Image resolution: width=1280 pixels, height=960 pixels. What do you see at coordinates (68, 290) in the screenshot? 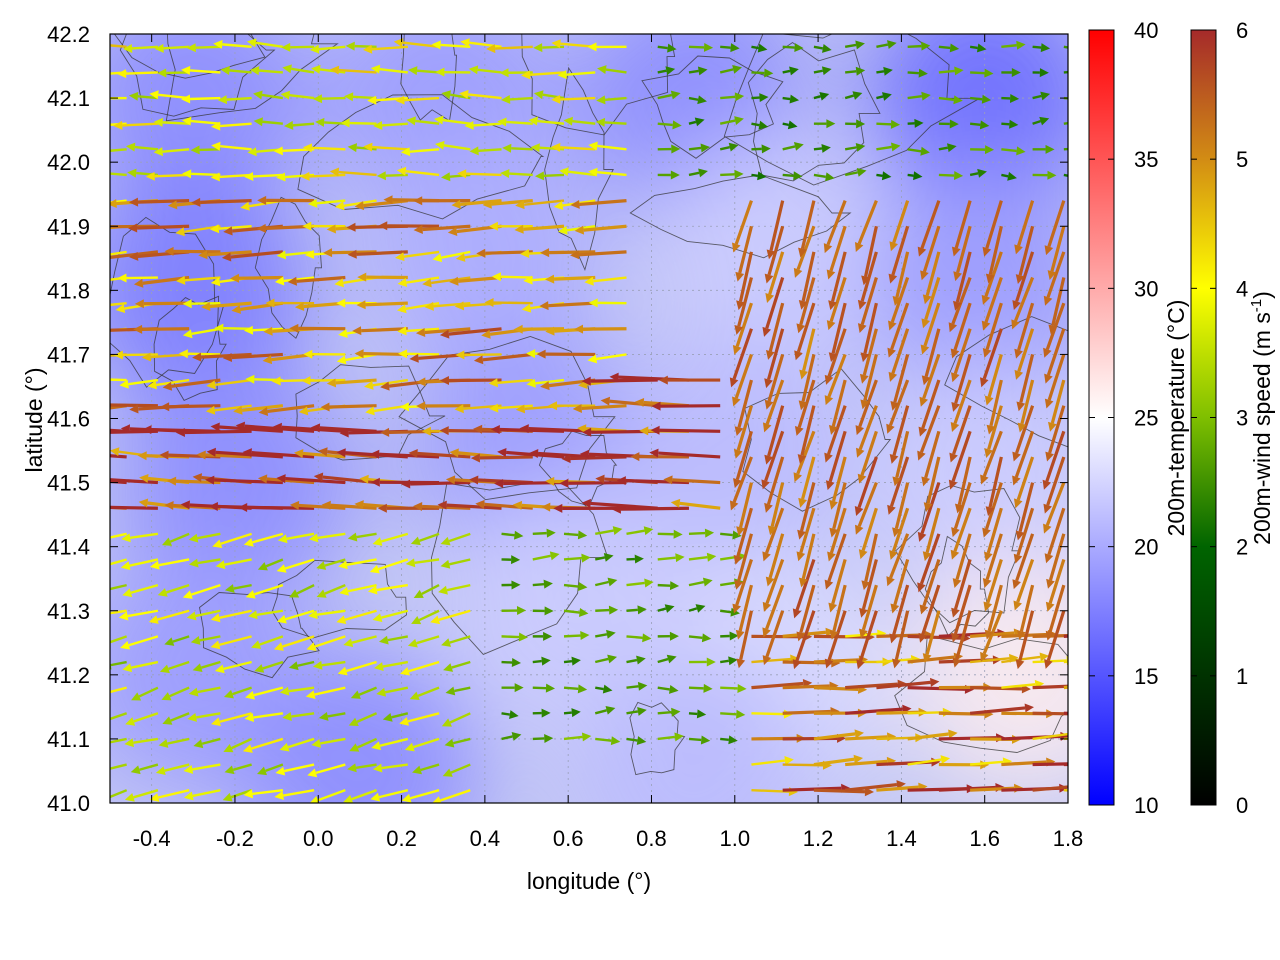
I see `y-tick-label-8: 41.8` at bounding box center [68, 290].